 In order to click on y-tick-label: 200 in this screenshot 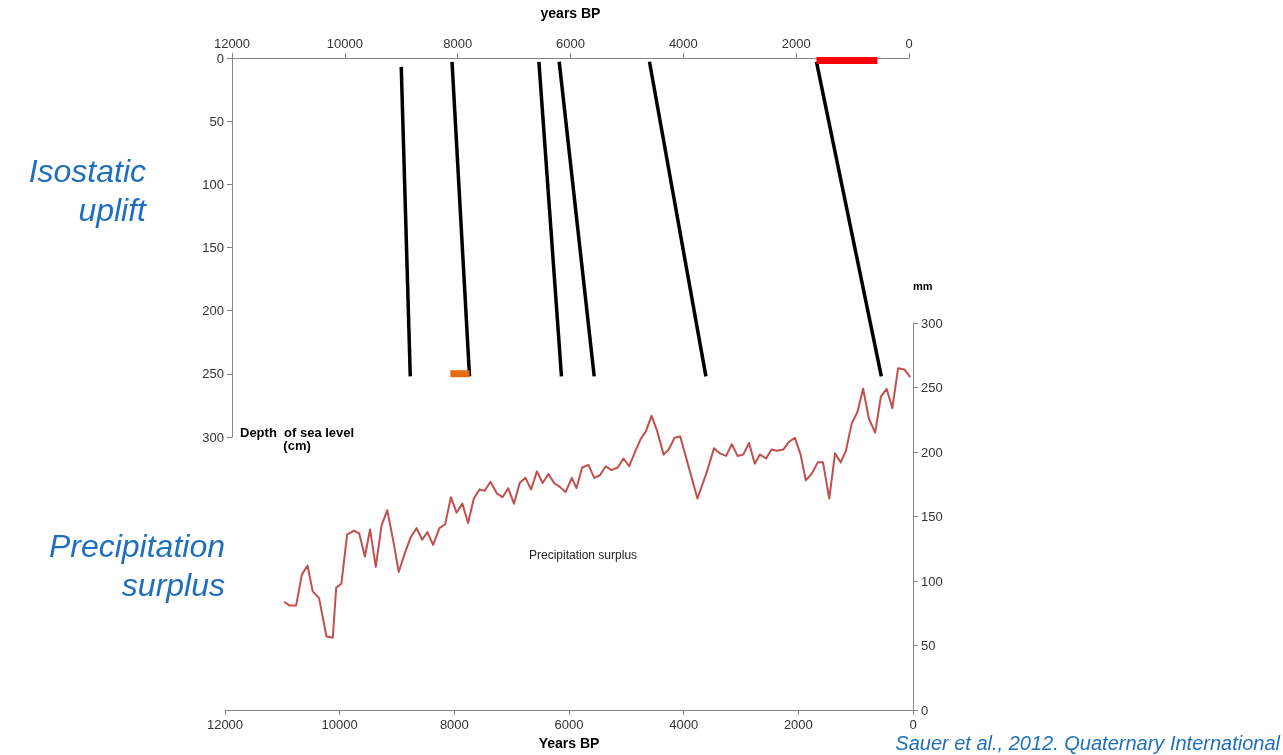, I will do `click(213, 311)`.